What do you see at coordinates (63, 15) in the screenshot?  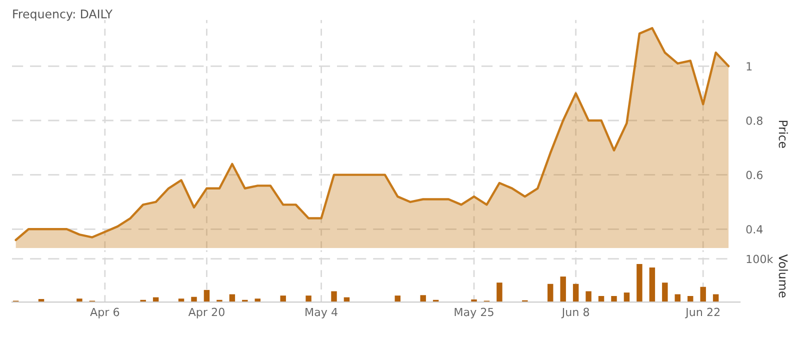 I see `chart-title: Frequency: DAILY` at bounding box center [63, 15].